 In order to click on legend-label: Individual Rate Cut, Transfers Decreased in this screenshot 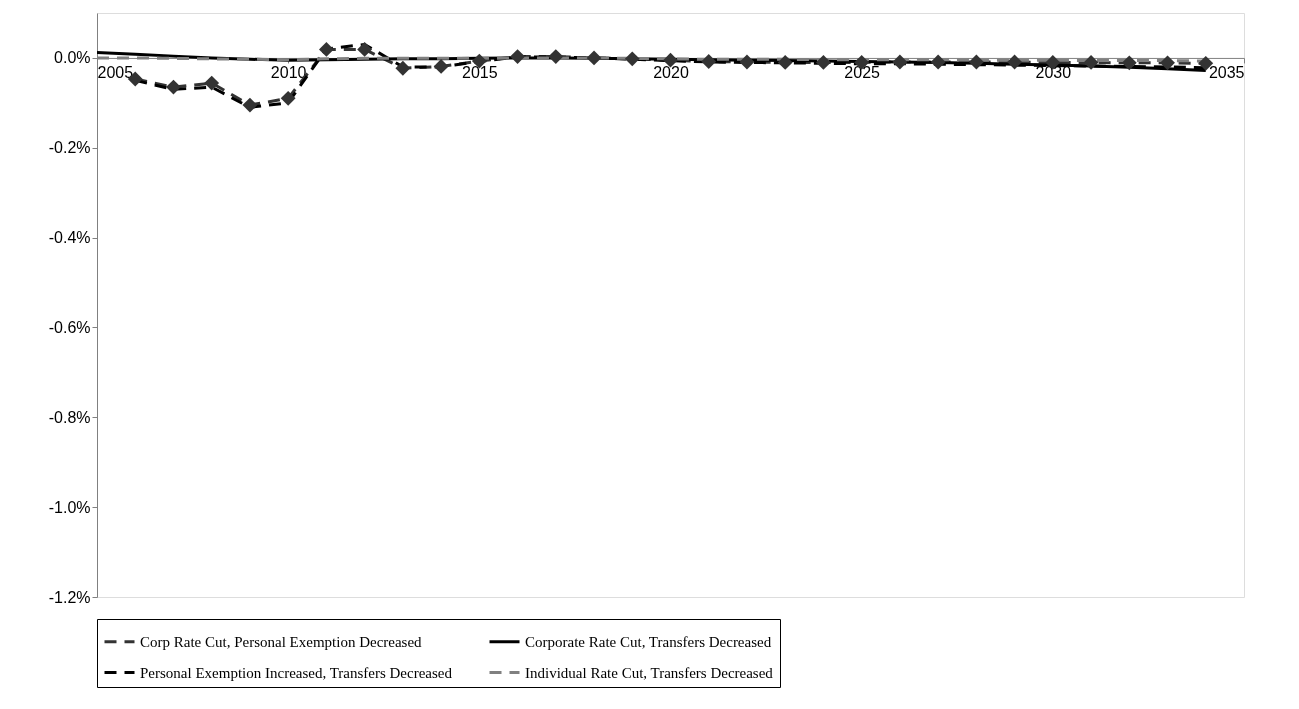, I will do `click(649, 672)`.